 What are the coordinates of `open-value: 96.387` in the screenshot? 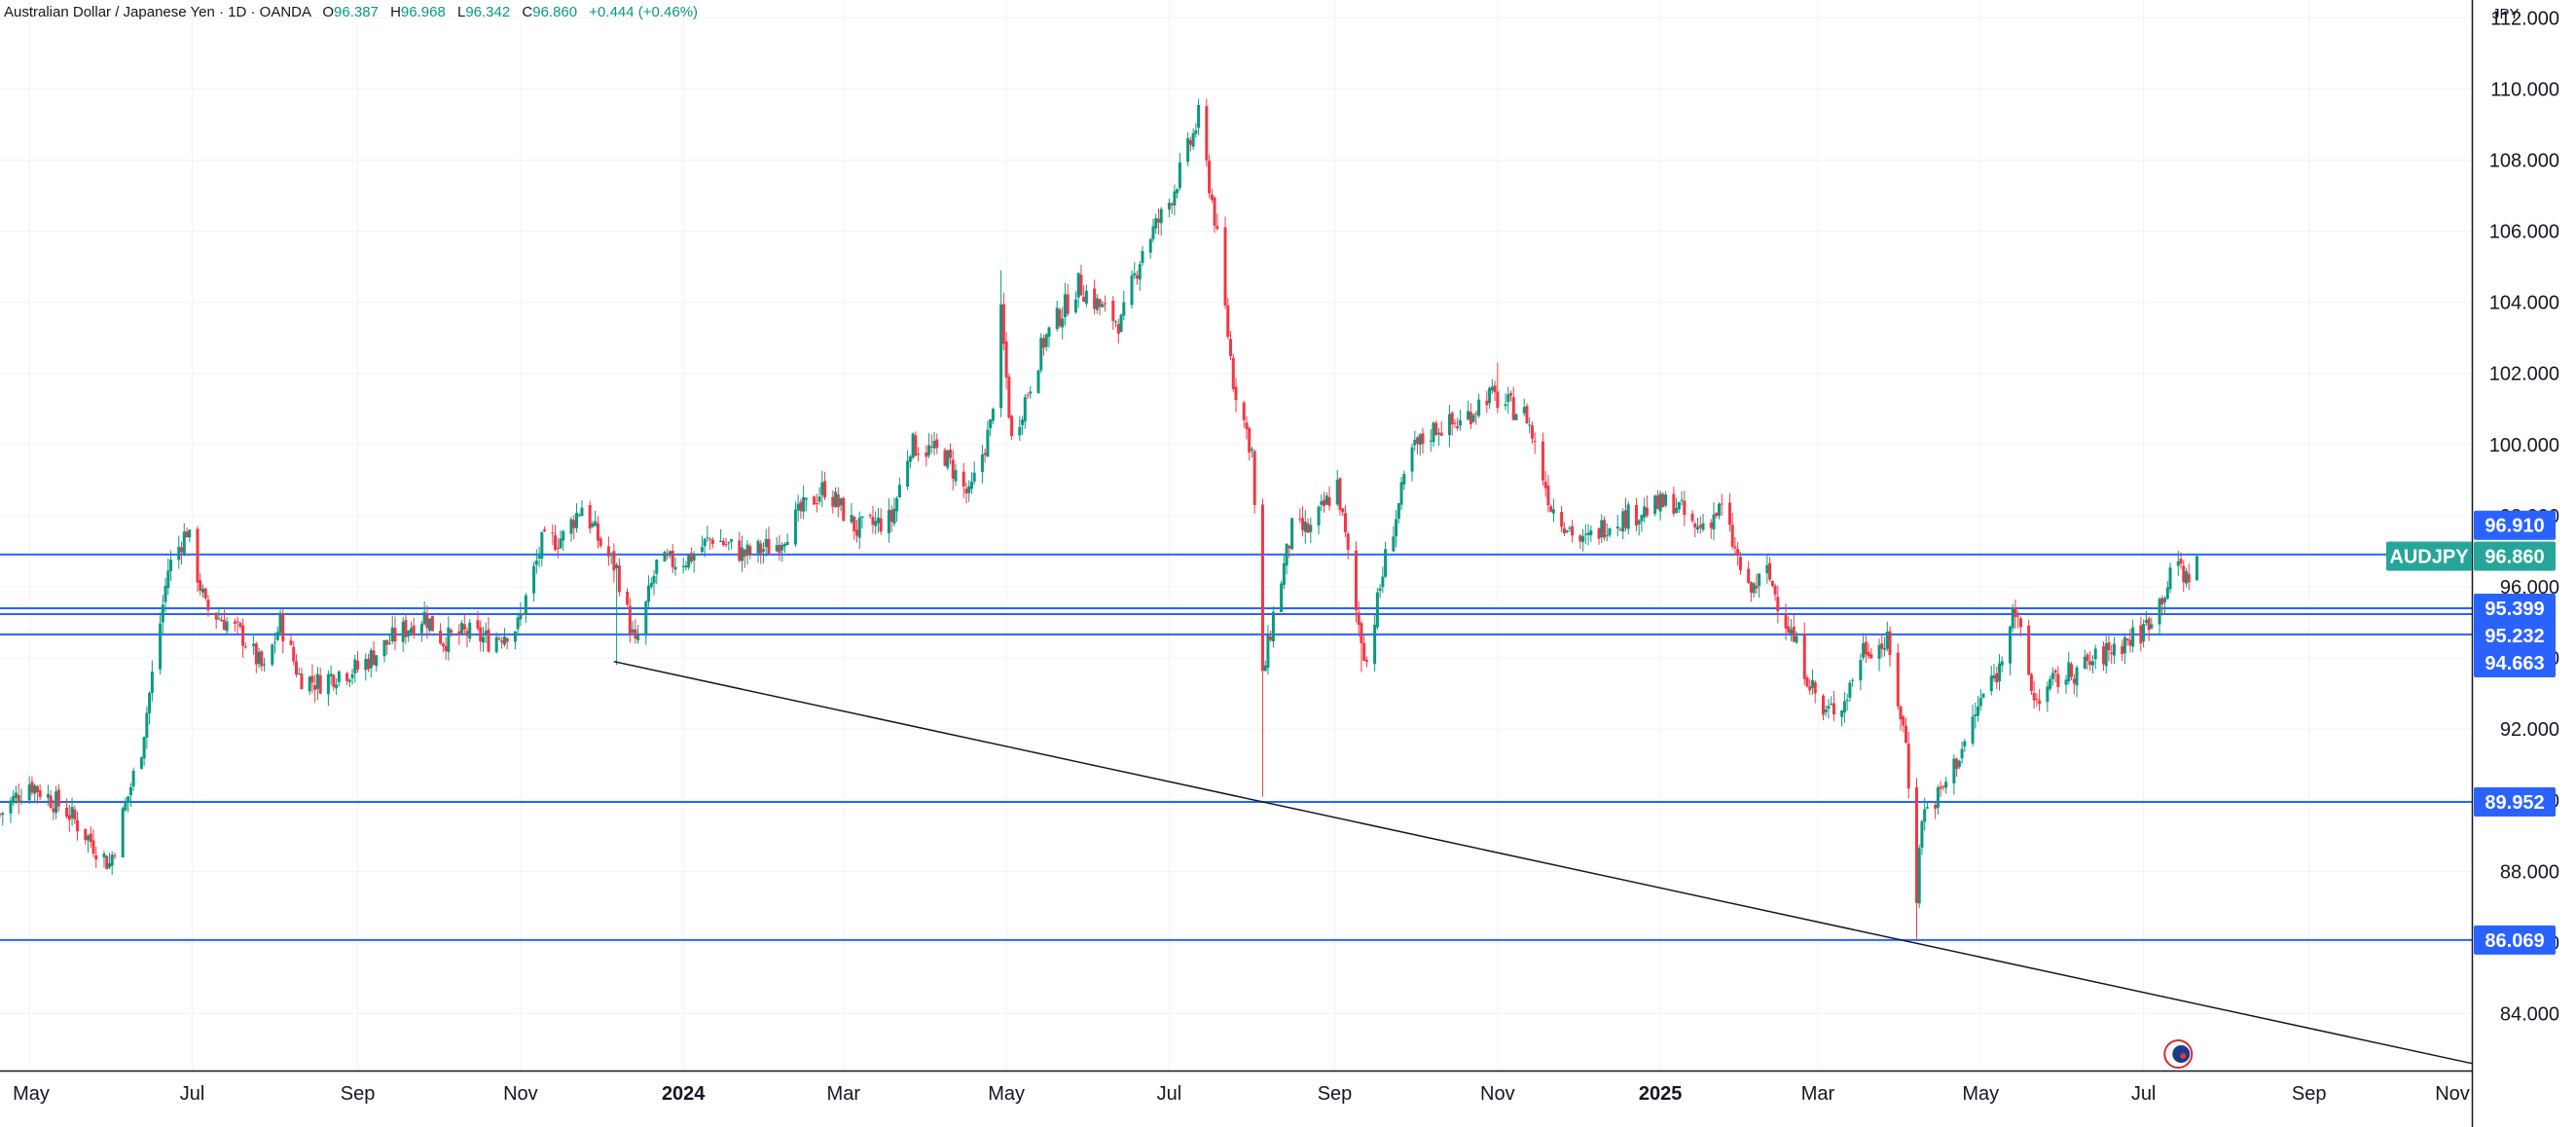 It's located at (356, 12).